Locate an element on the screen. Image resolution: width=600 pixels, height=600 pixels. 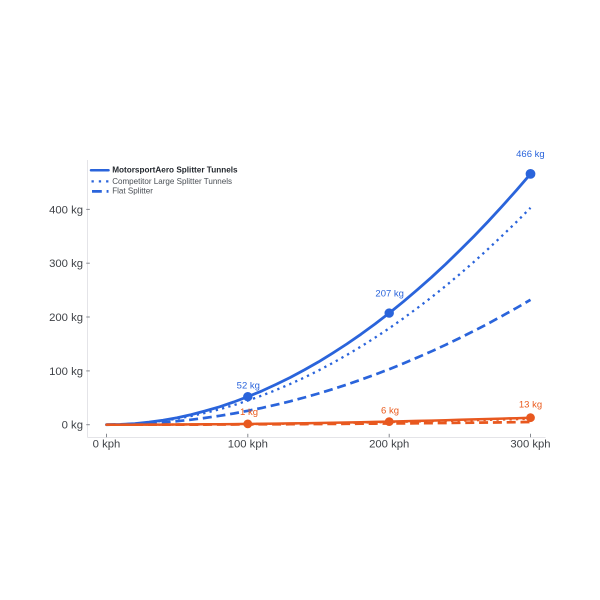
svg-text: 300 kg is located at coordinates (66, 264).